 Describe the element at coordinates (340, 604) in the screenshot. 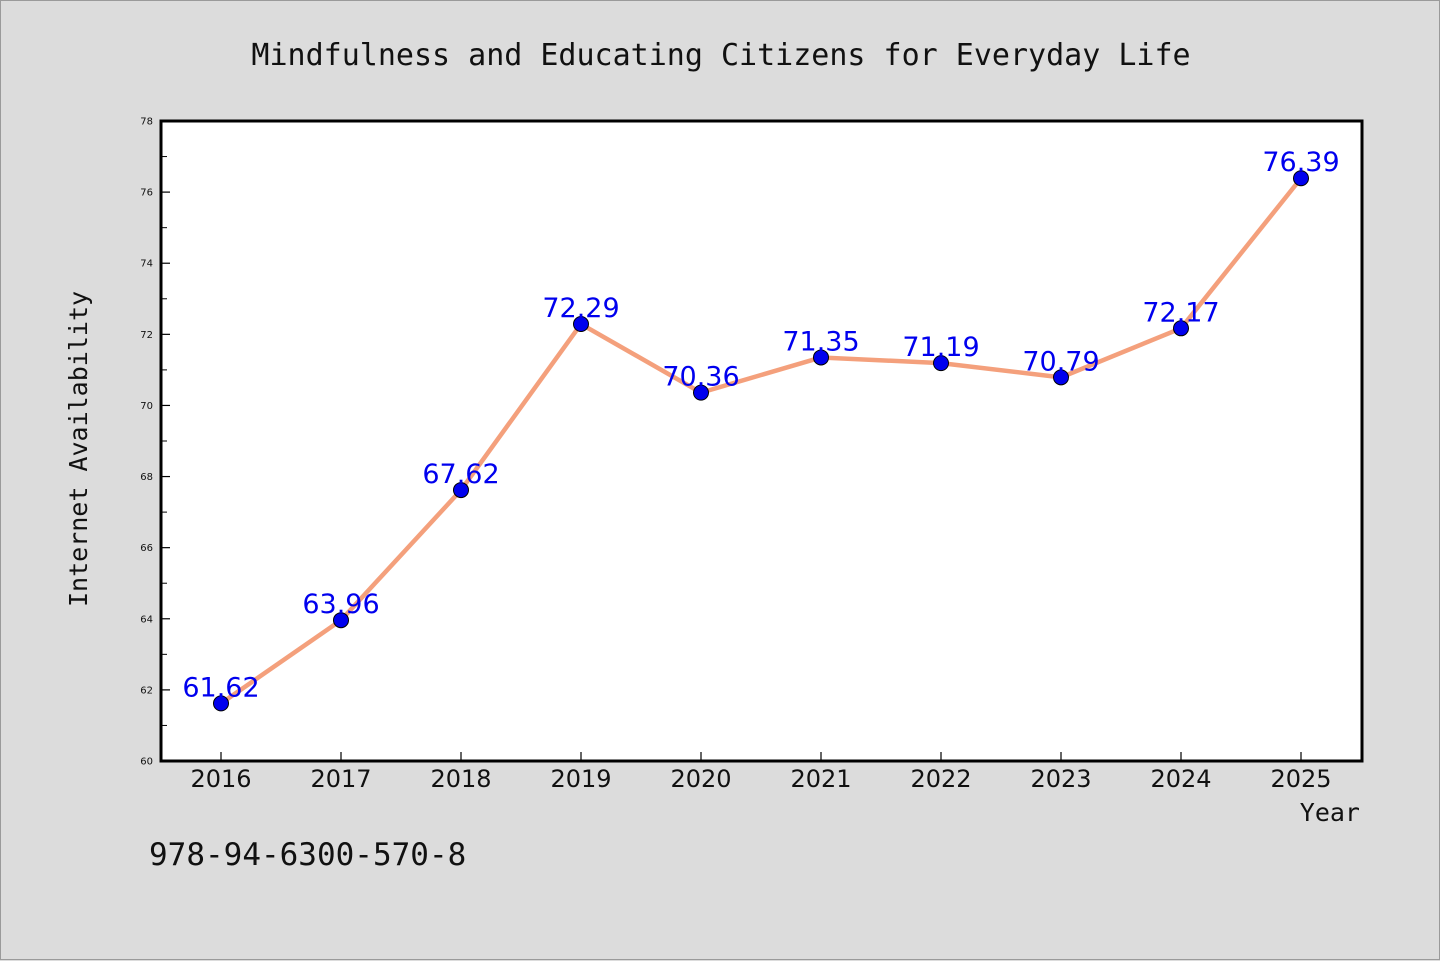

I see `data-label: 63.96` at that location.